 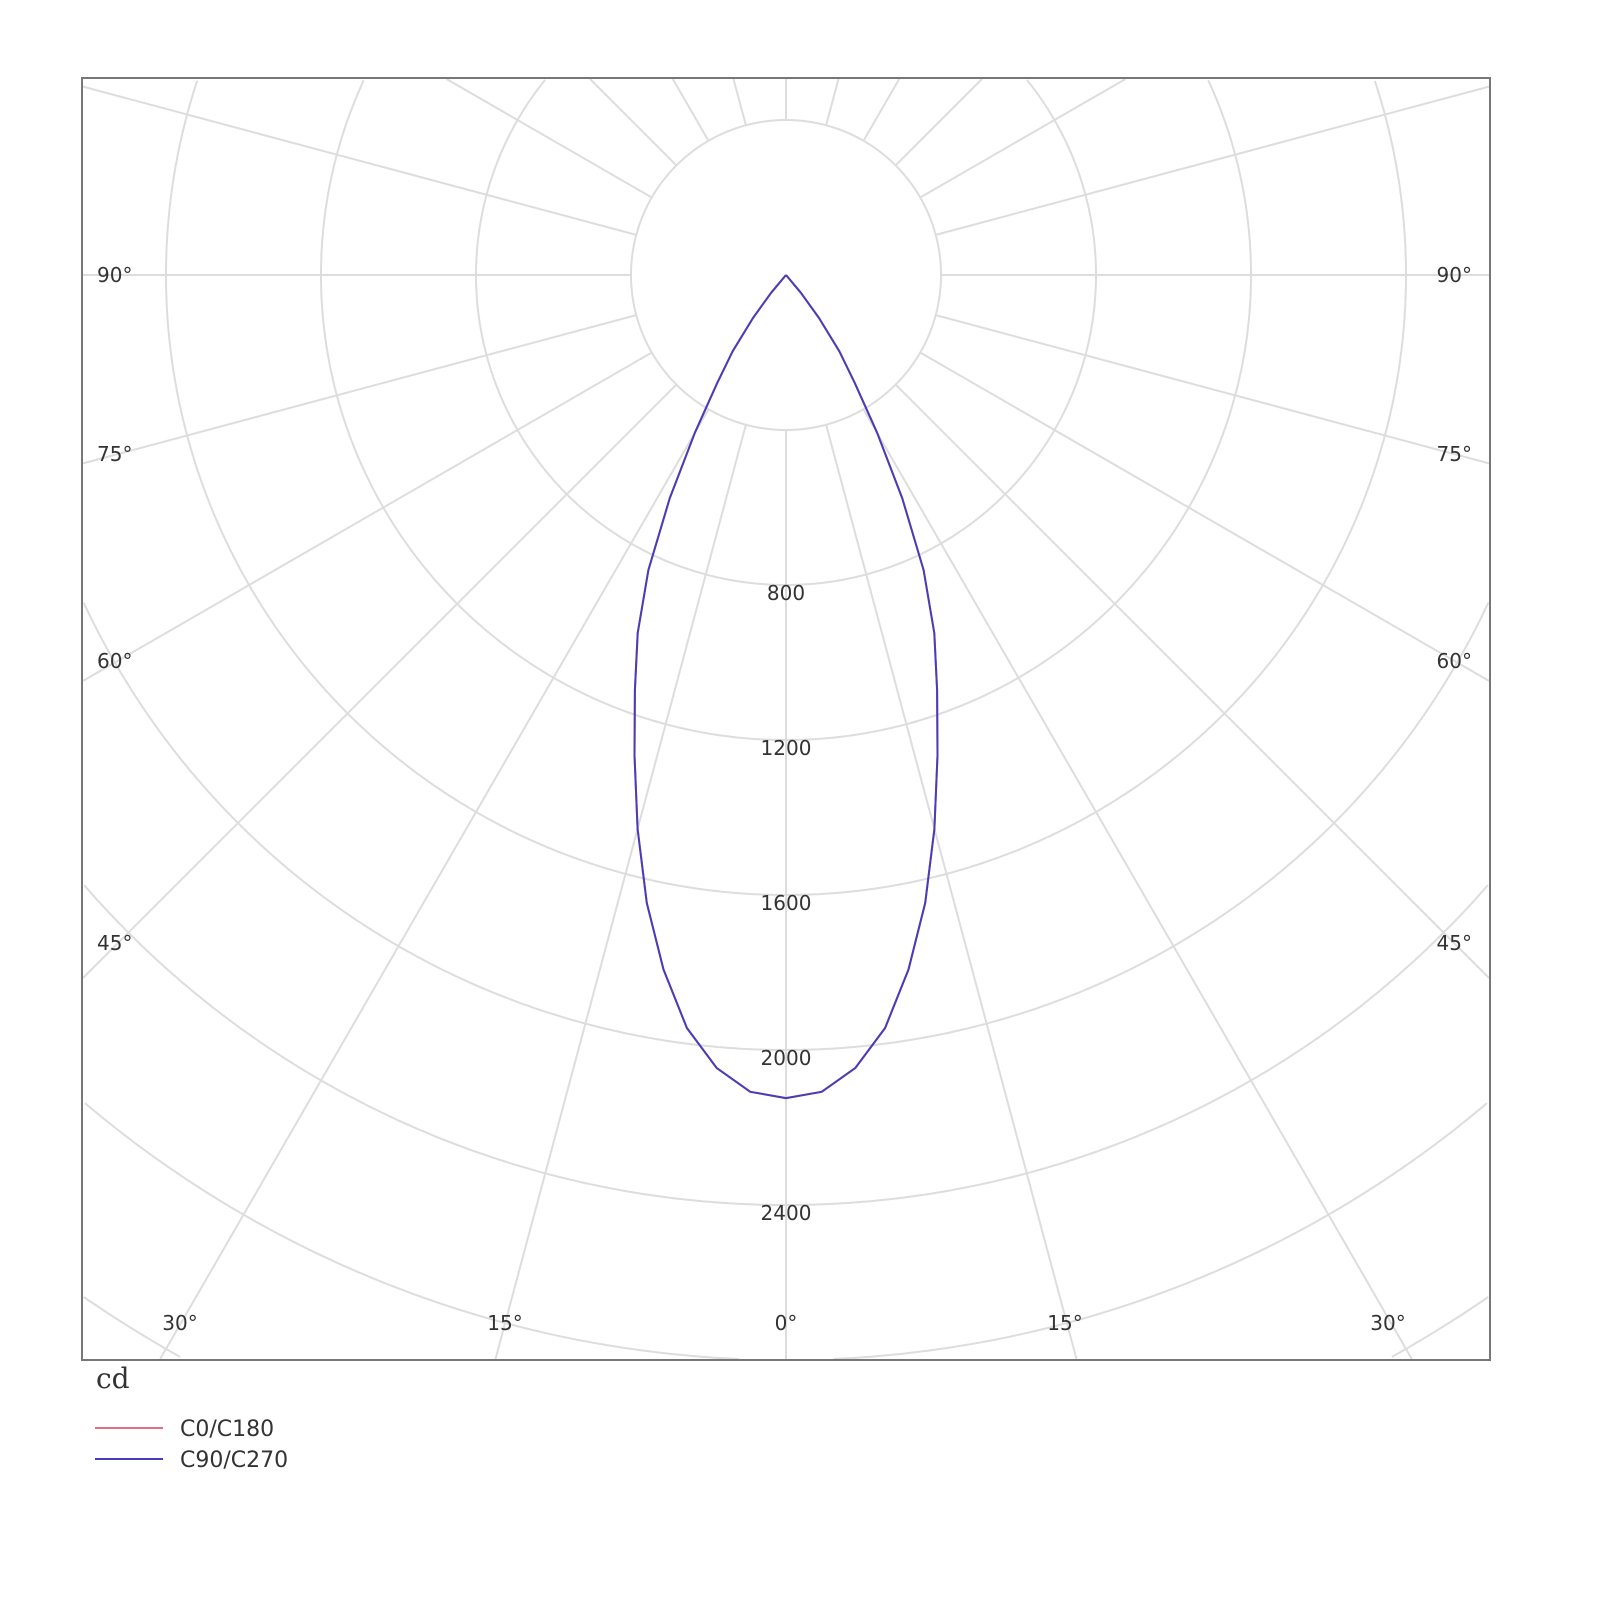 I want to click on legend: C0/C180 C90/C270, so click(x=191, y=1445).